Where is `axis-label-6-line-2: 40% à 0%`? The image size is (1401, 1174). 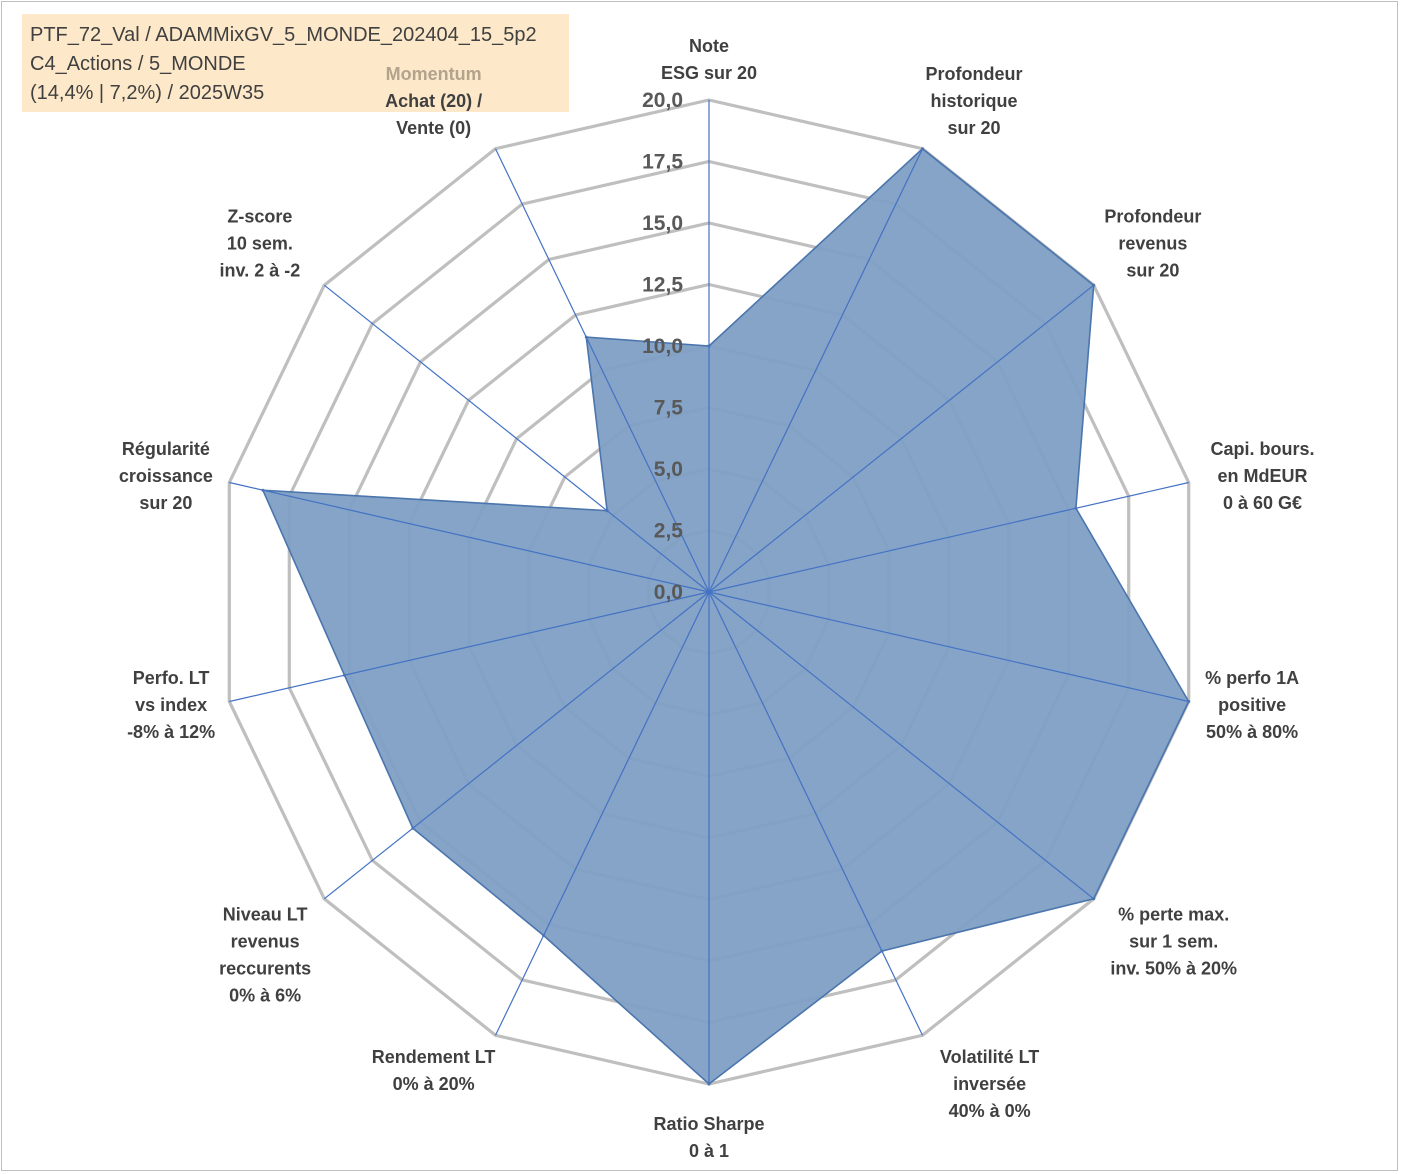 axis-label-6-line-2: 40% à 0% is located at coordinates (990, 1111).